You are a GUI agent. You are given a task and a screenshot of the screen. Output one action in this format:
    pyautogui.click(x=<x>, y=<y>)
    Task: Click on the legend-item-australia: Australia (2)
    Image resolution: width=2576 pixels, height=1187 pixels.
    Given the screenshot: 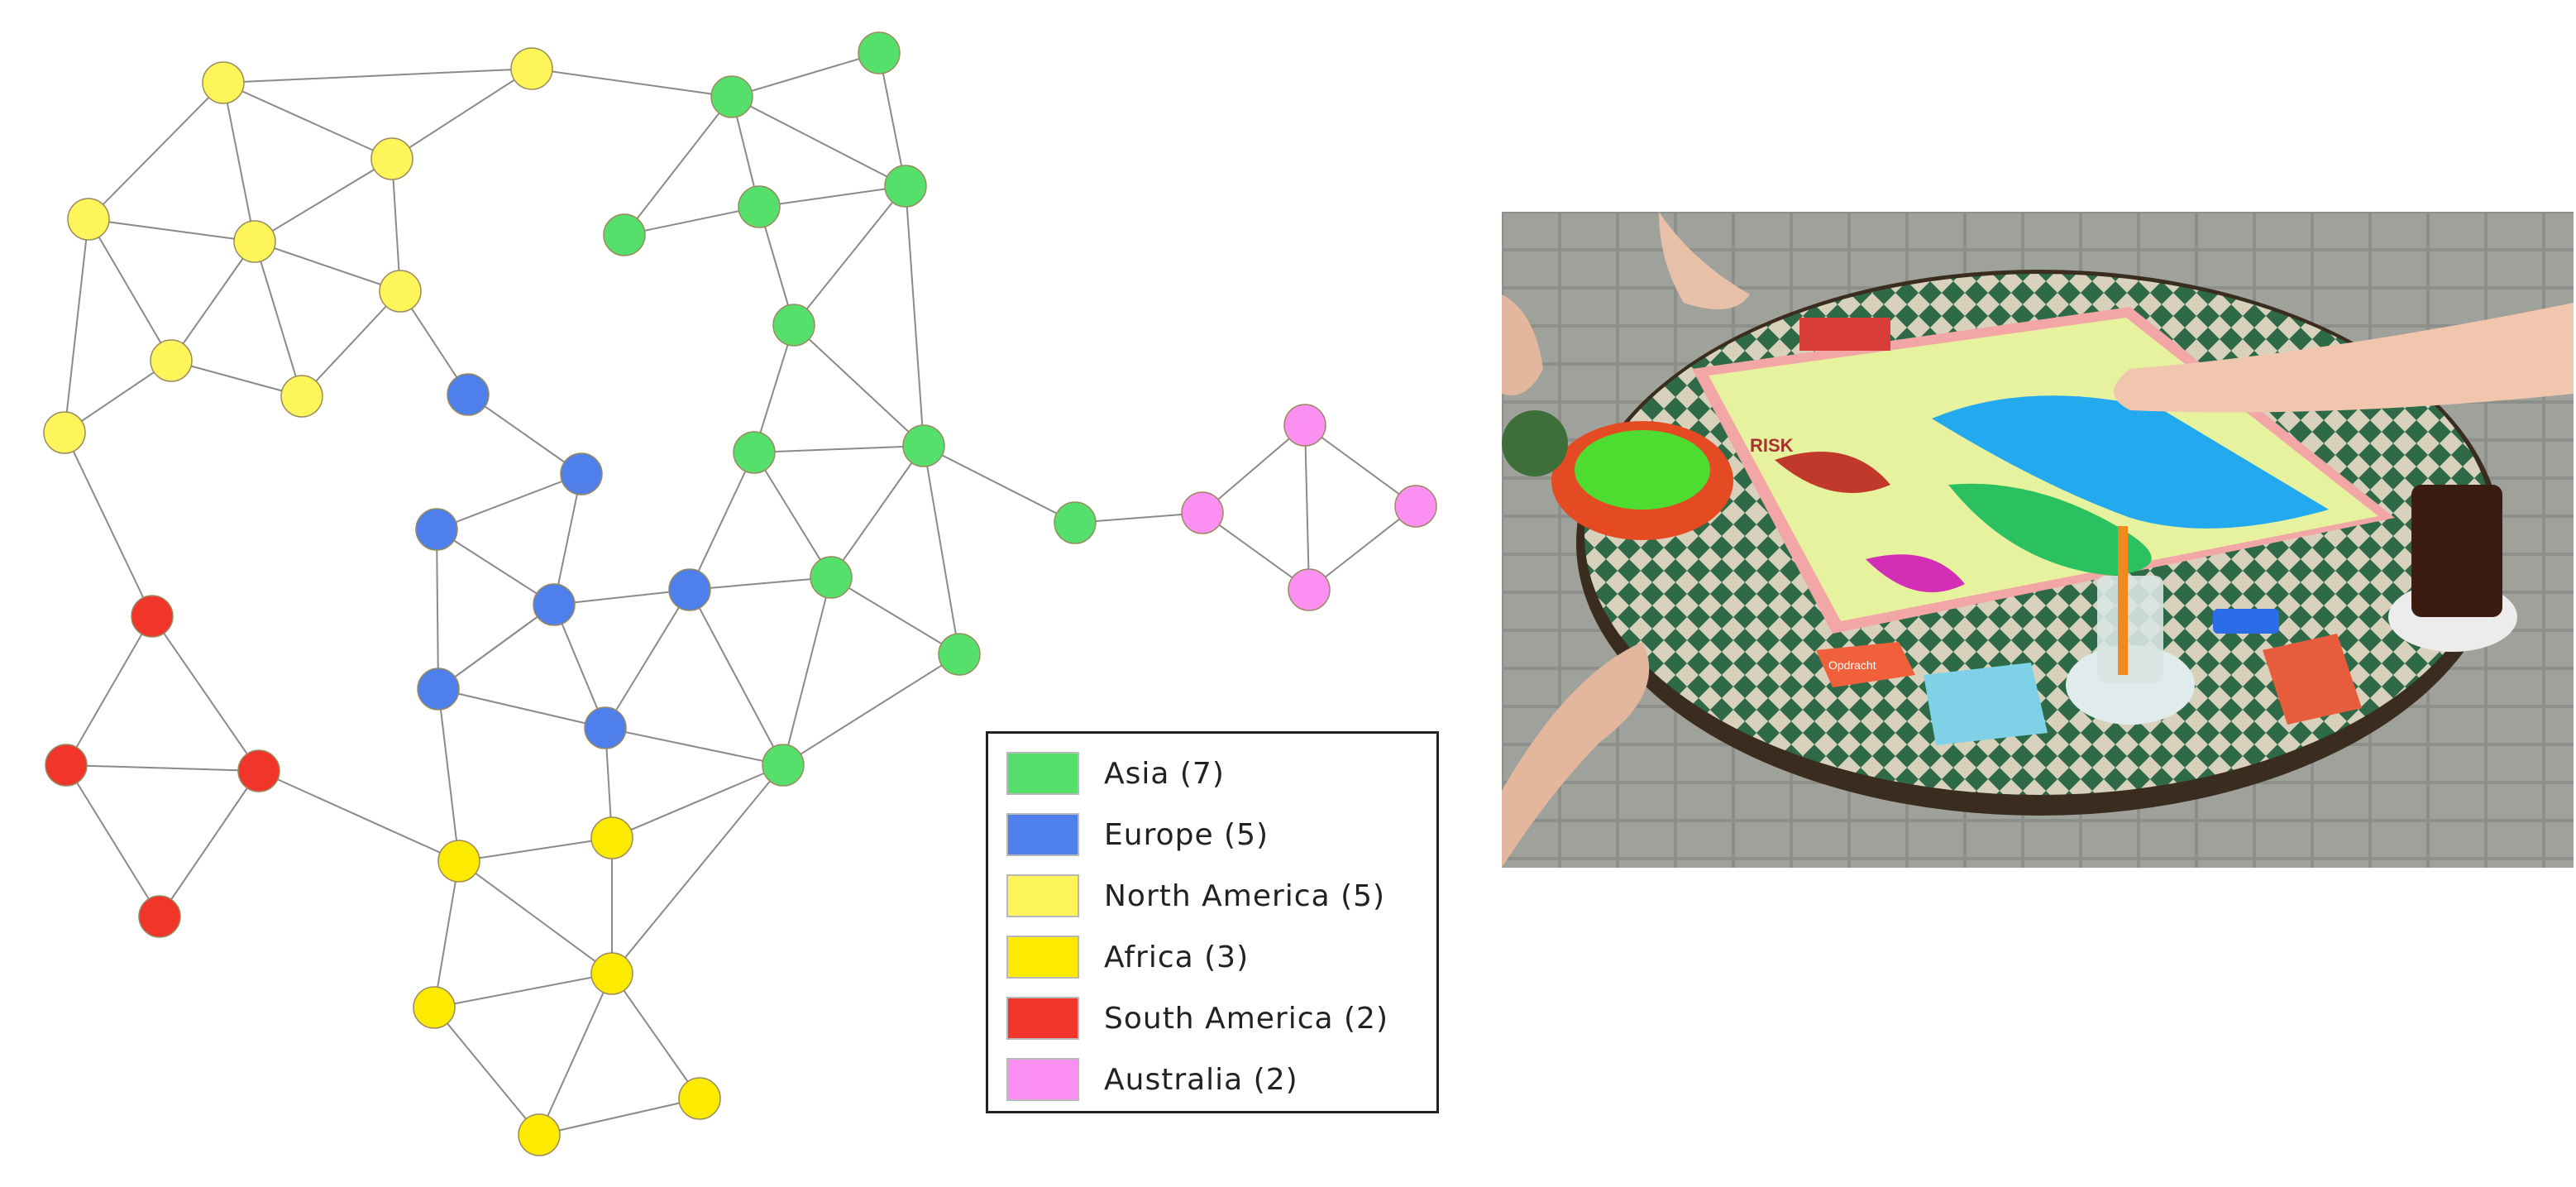 What is the action you would take?
    pyautogui.click(x=1152, y=1079)
    